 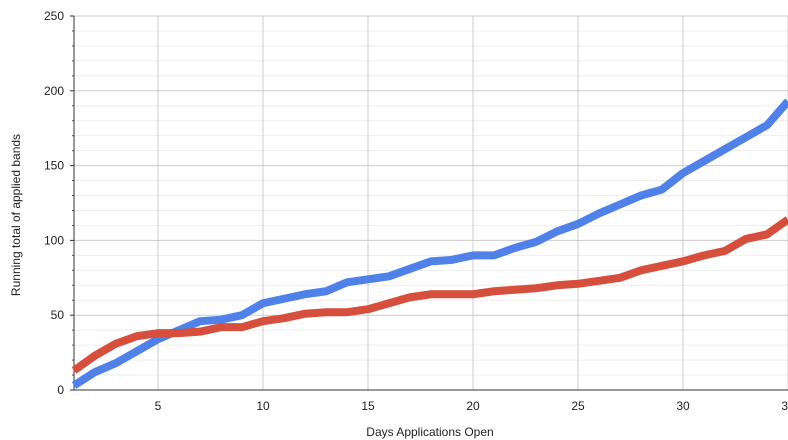 What do you see at coordinates (158, 406) in the screenshot?
I see `x-tick-label: 5` at bounding box center [158, 406].